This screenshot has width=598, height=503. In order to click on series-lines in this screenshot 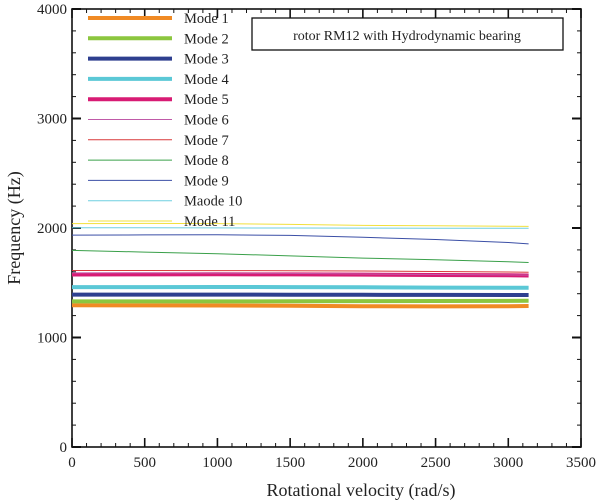, I will do `click(300, 265)`.